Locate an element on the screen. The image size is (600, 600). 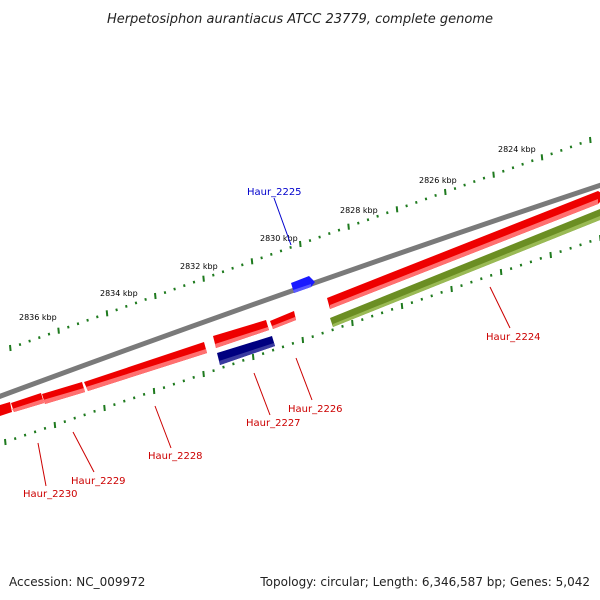
gene-fragment-left is located at coordinates (6, 409).